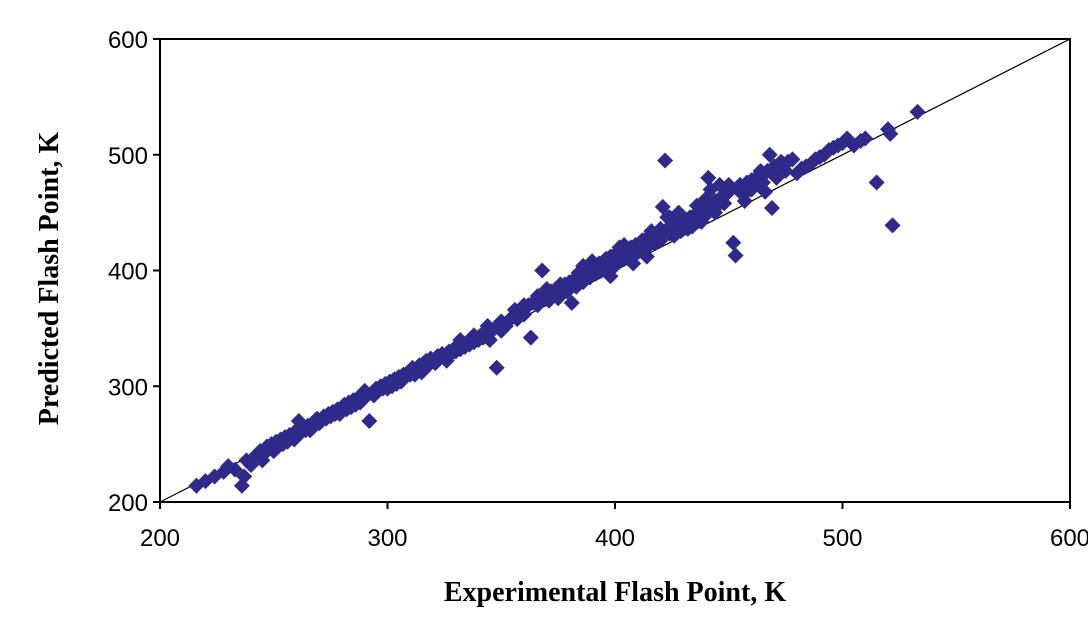 The width and height of the screenshot is (1088, 619). I want to click on x-tick-label: 400, so click(615, 538).